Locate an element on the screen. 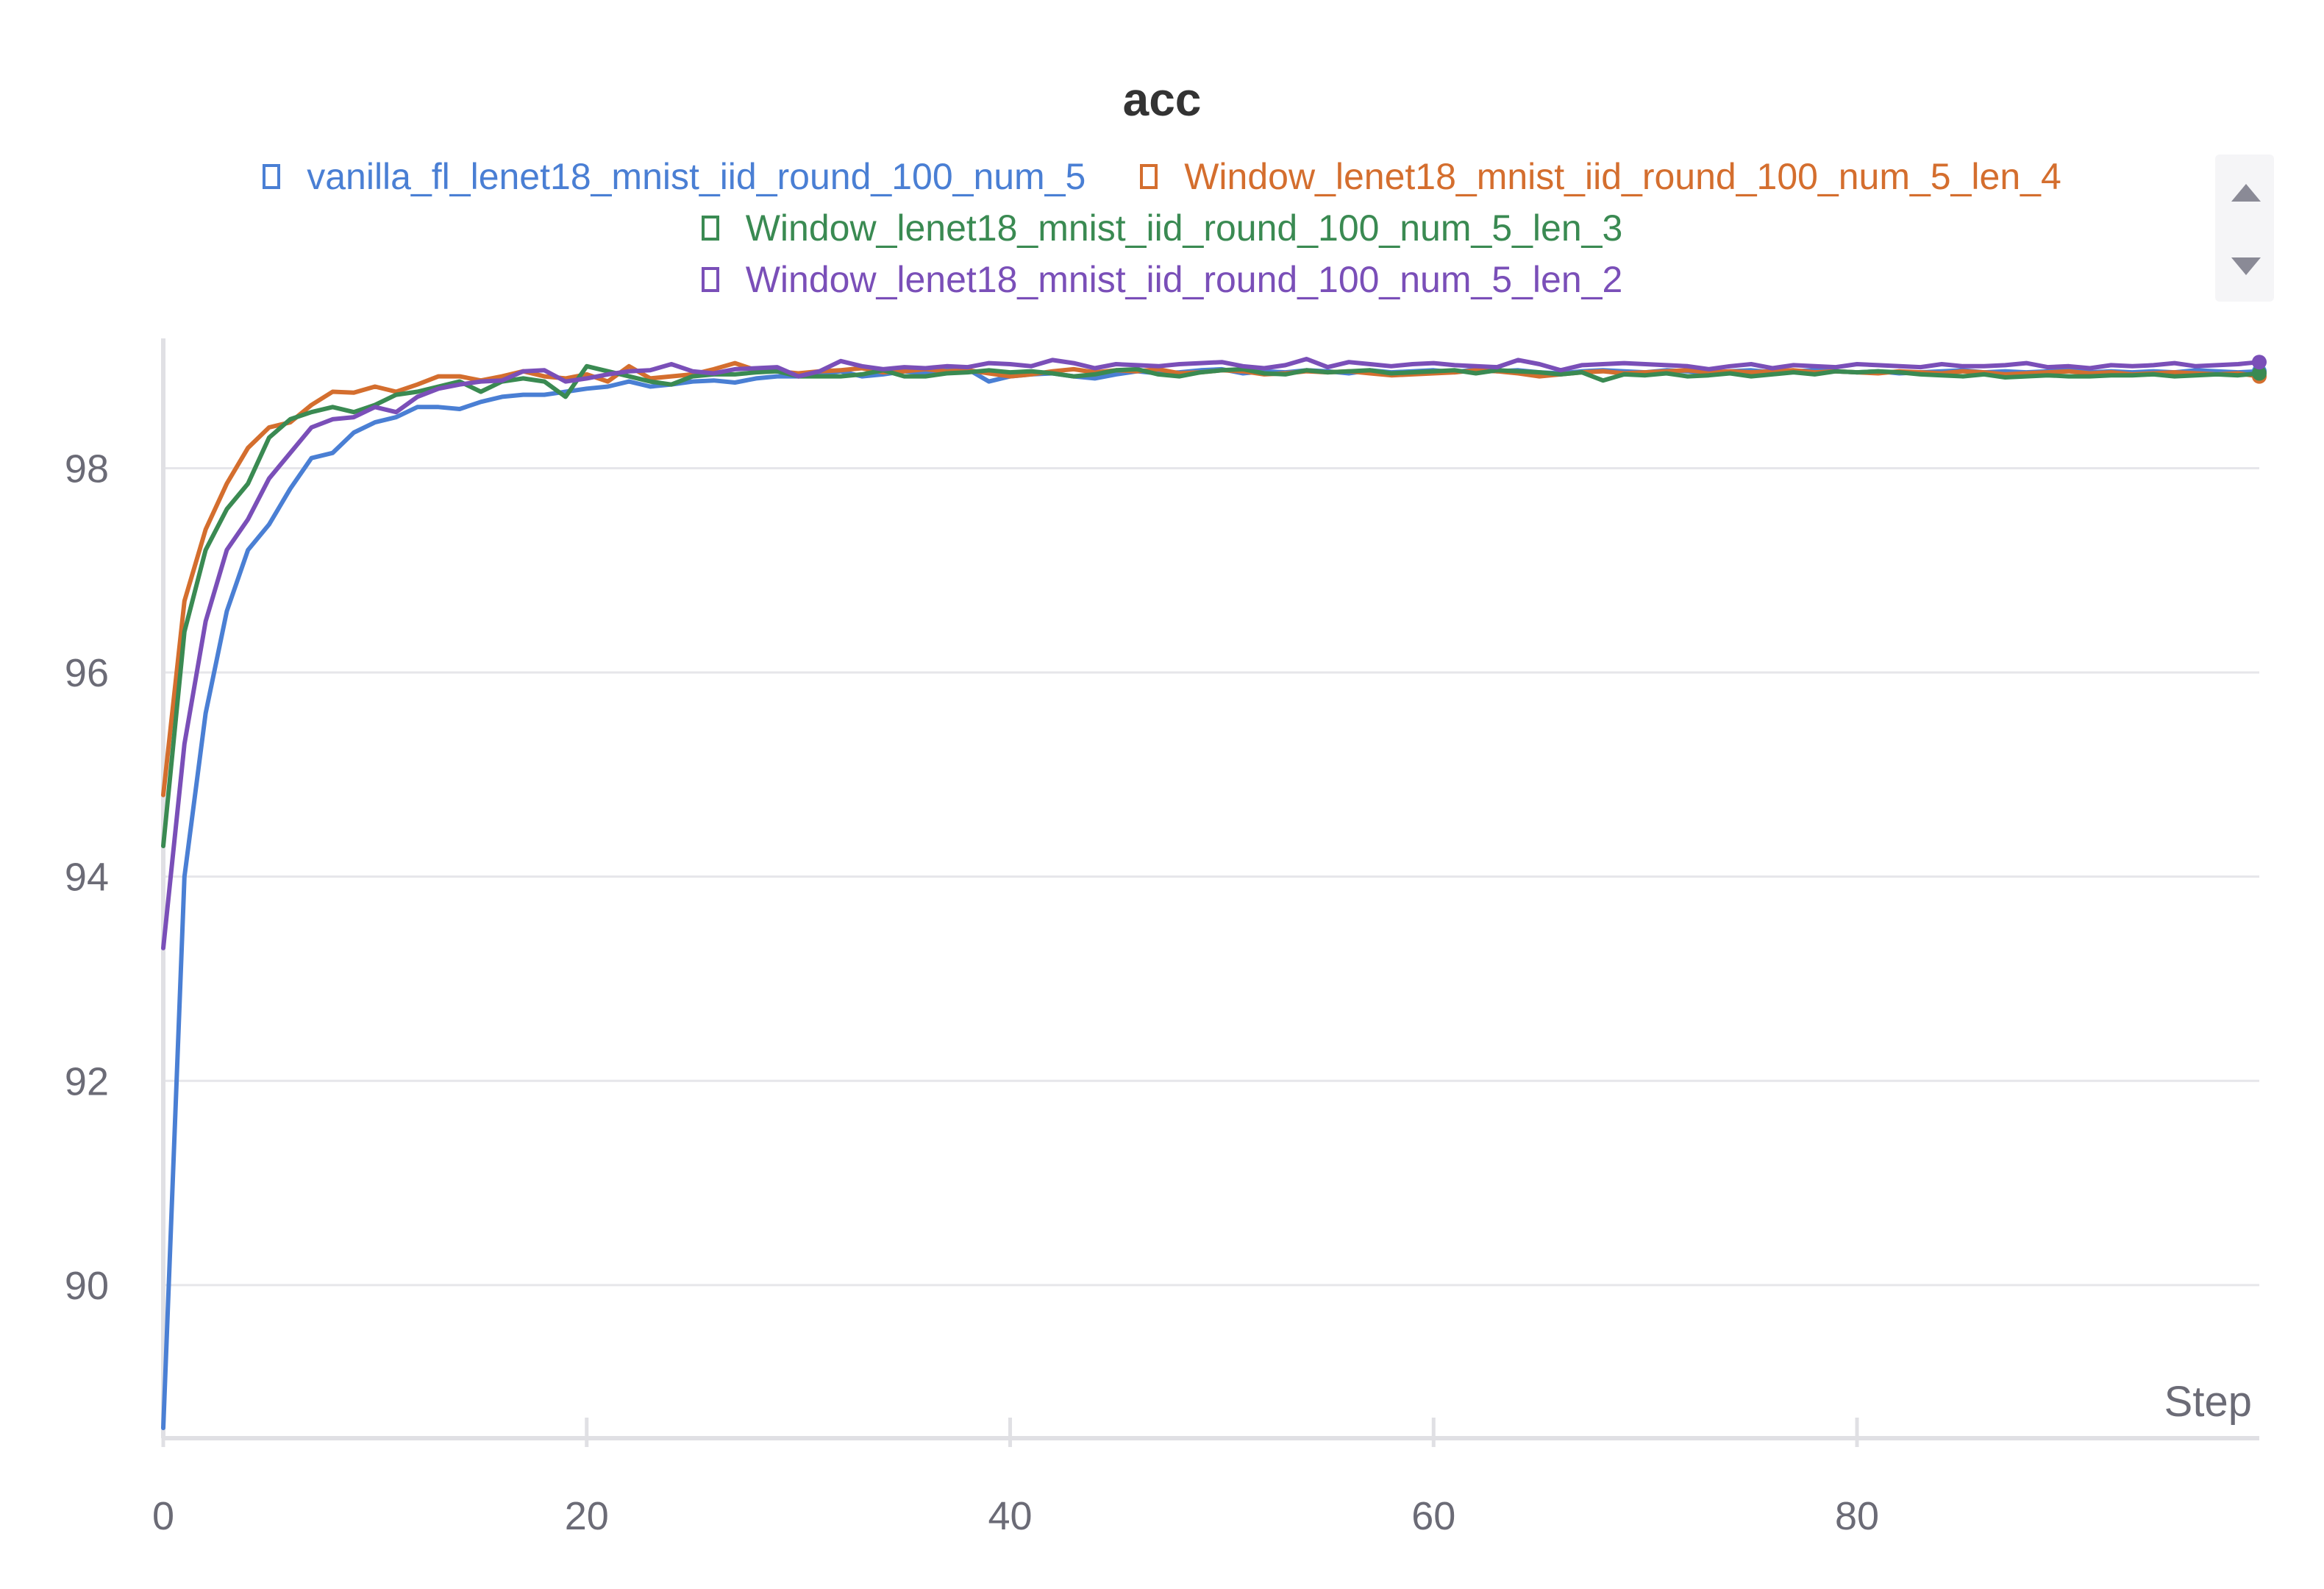 Image resolution: width=2324 pixels, height=1589 pixels. y-tick-label: 94 is located at coordinates (87, 878).